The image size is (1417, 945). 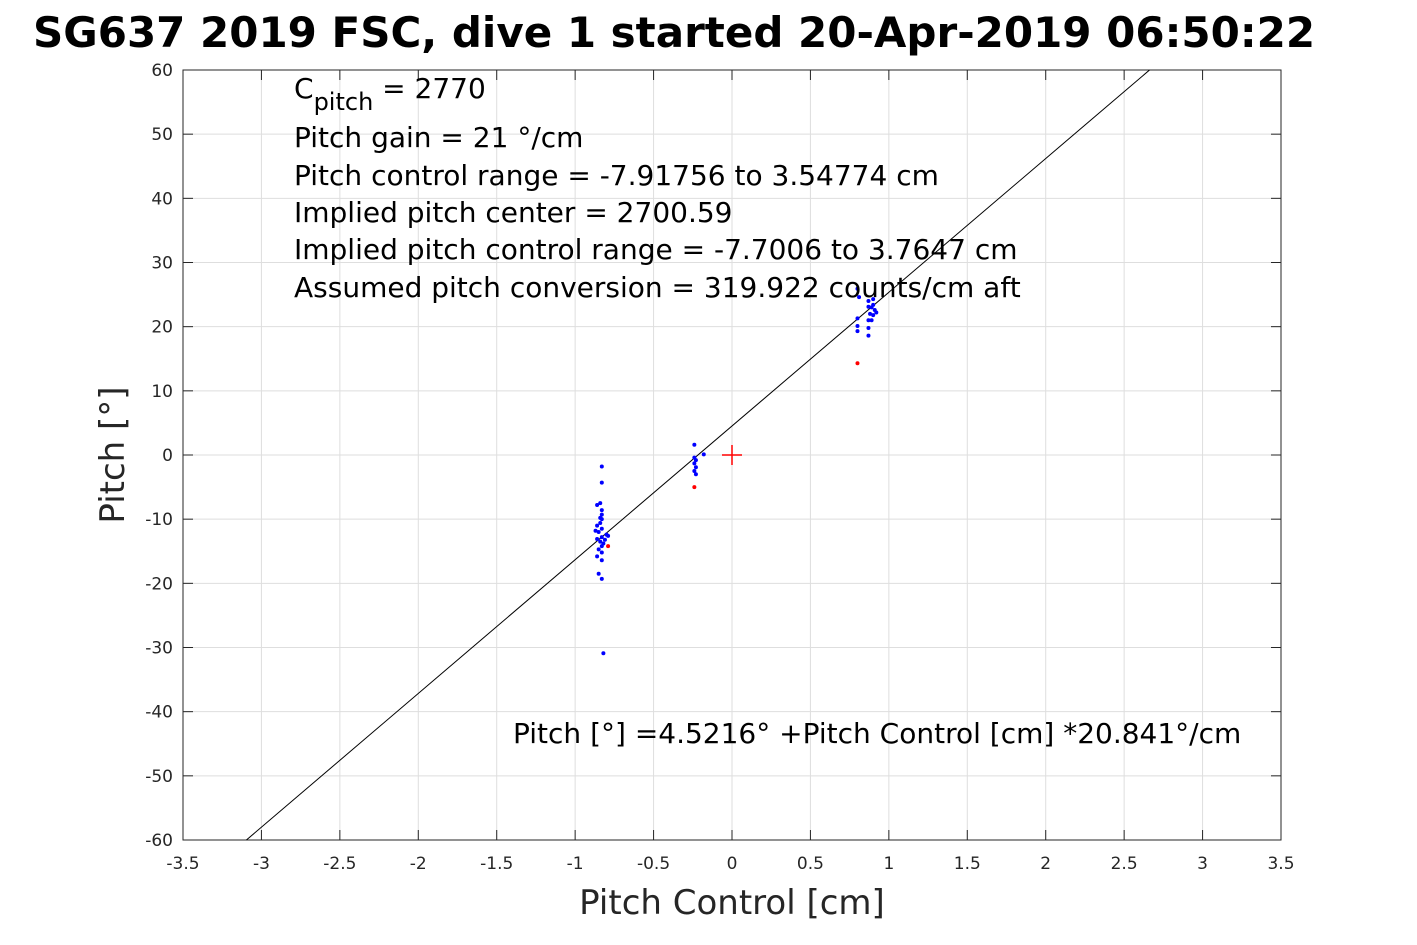 What do you see at coordinates (159, 584) in the screenshot?
I see `y-tick-label: -20` at bounding box center [159, 584].